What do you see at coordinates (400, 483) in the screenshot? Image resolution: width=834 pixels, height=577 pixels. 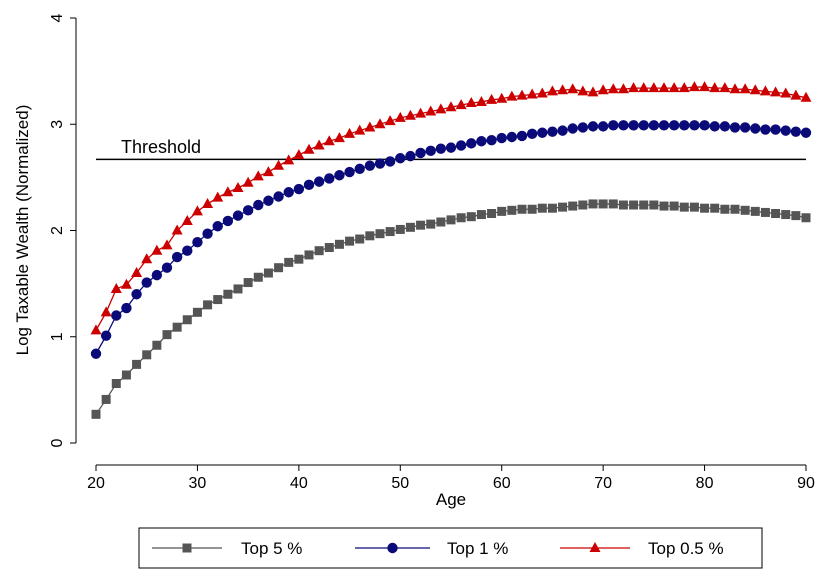 I see `x-tick-label: 50` at bounding box center [400, 483].